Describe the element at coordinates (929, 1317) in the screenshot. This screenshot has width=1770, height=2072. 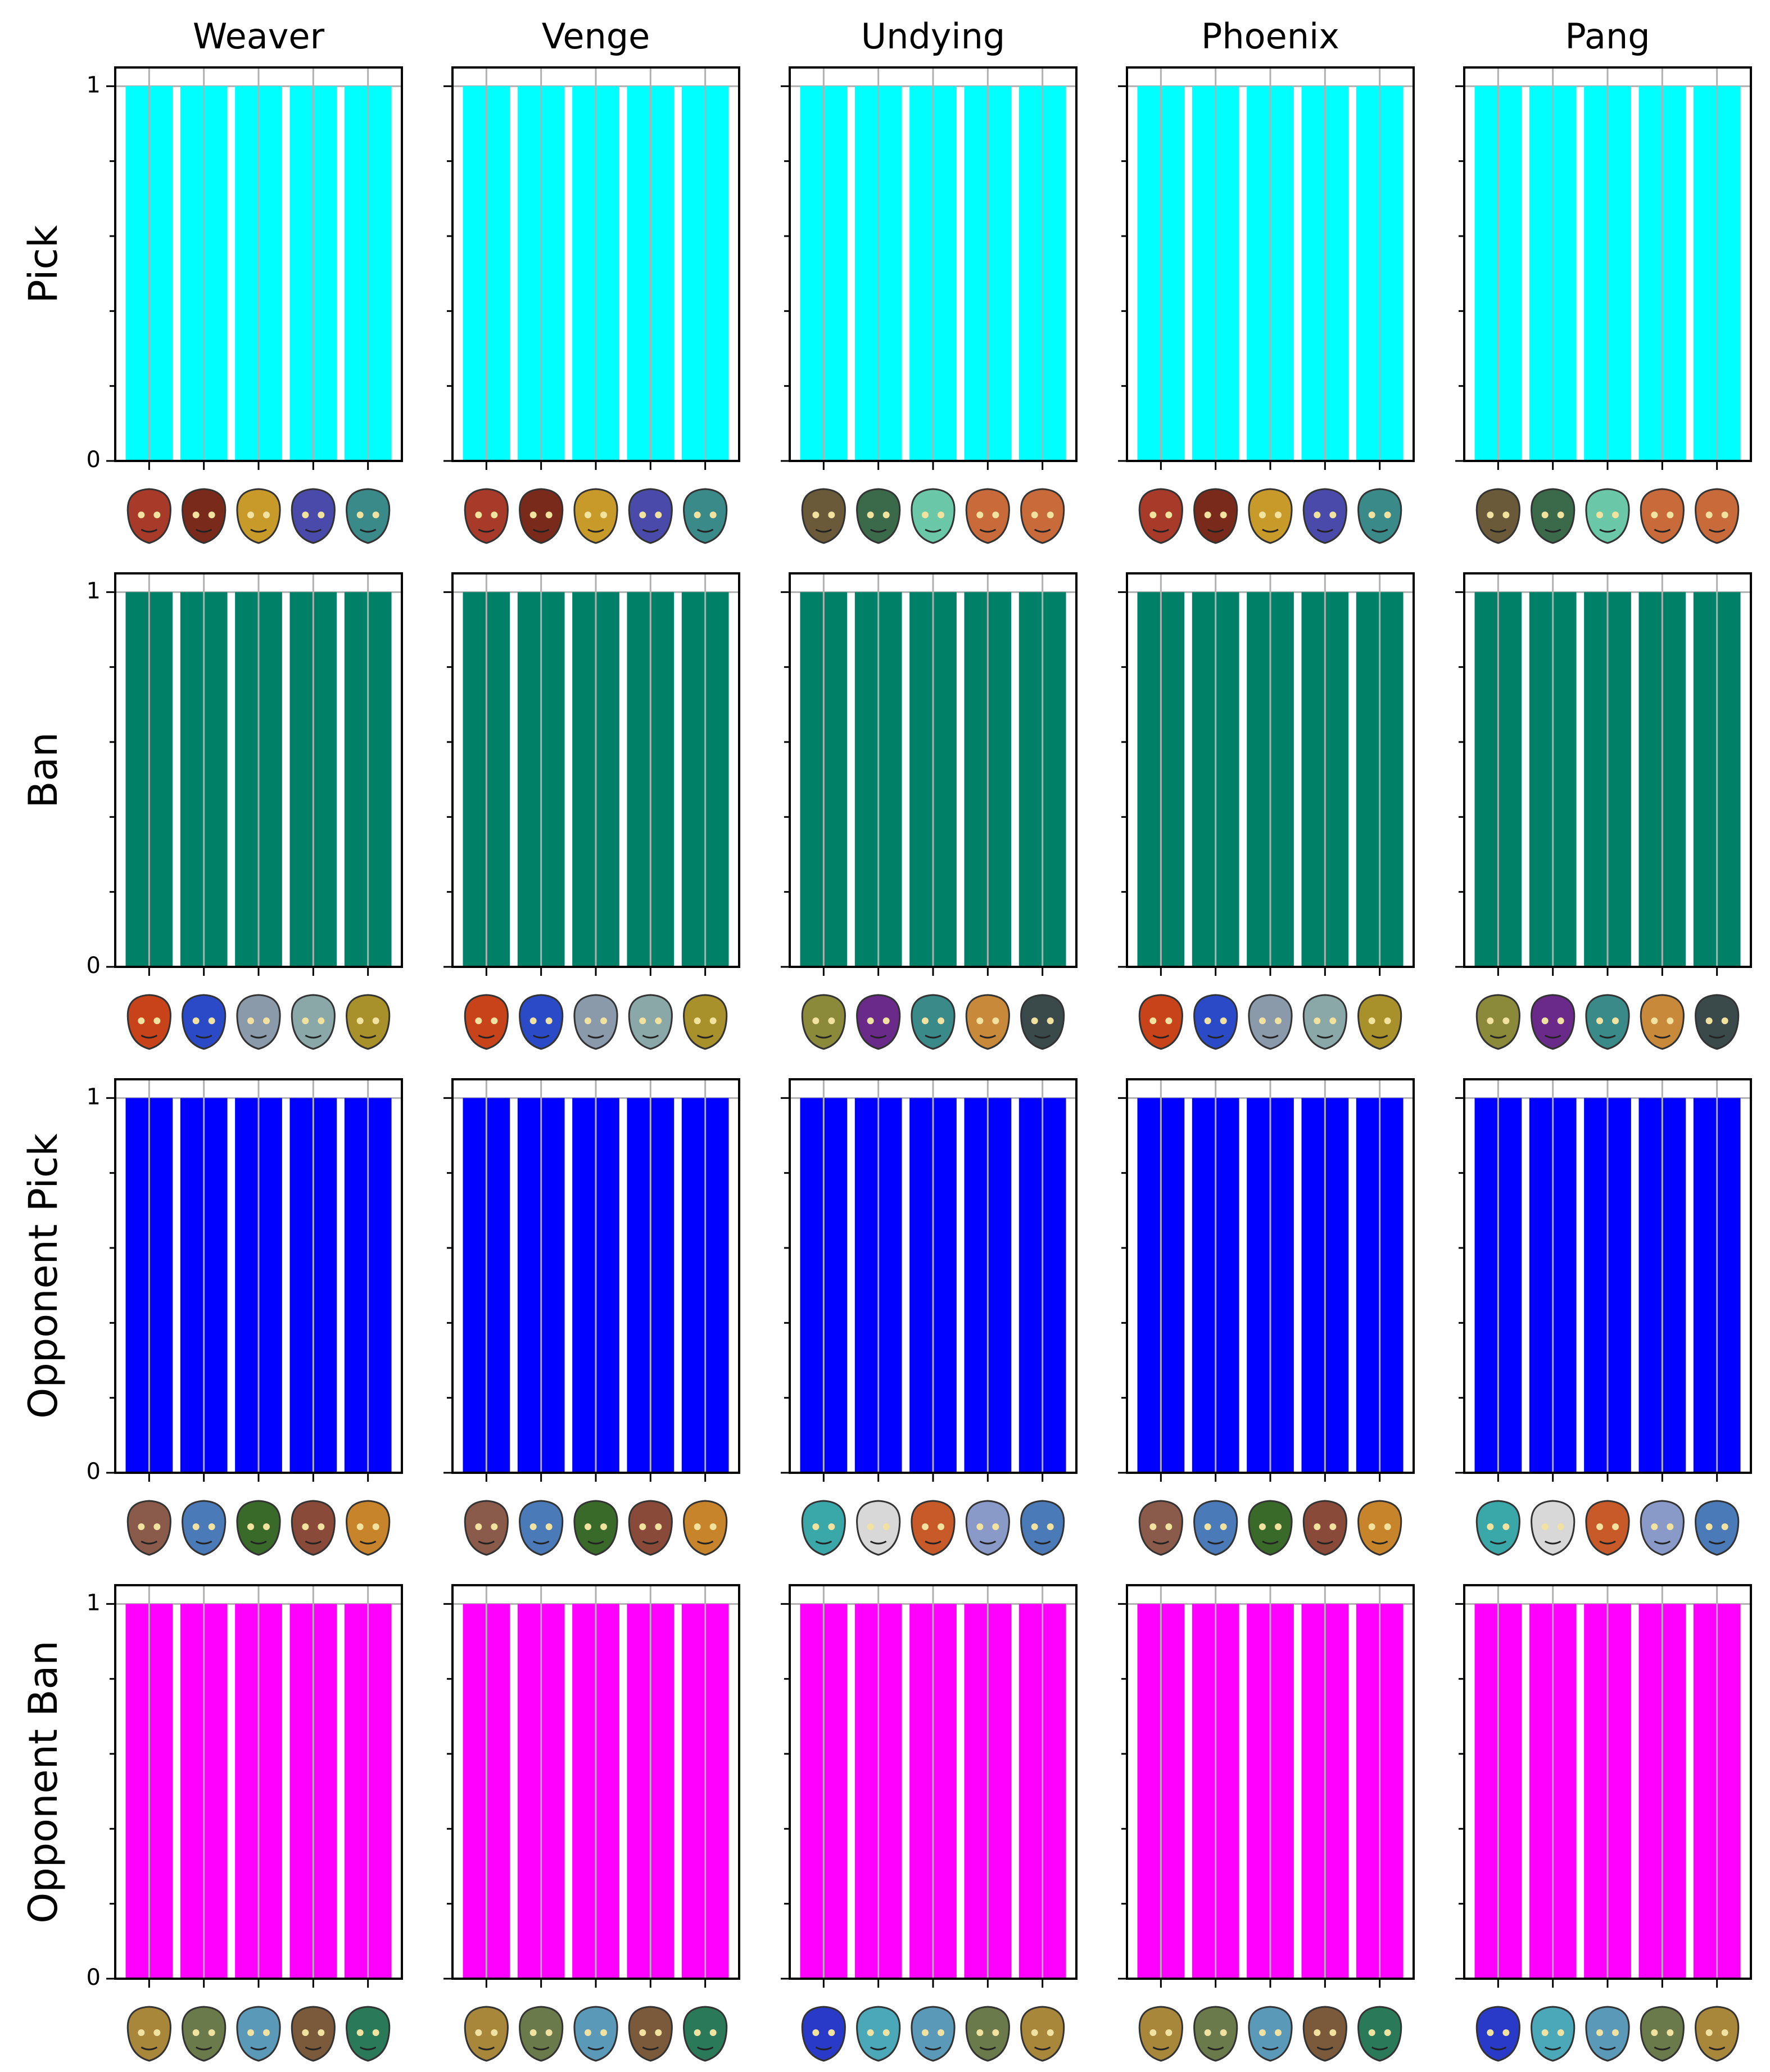
I see `panel-opponent-pick-undying` at that location.